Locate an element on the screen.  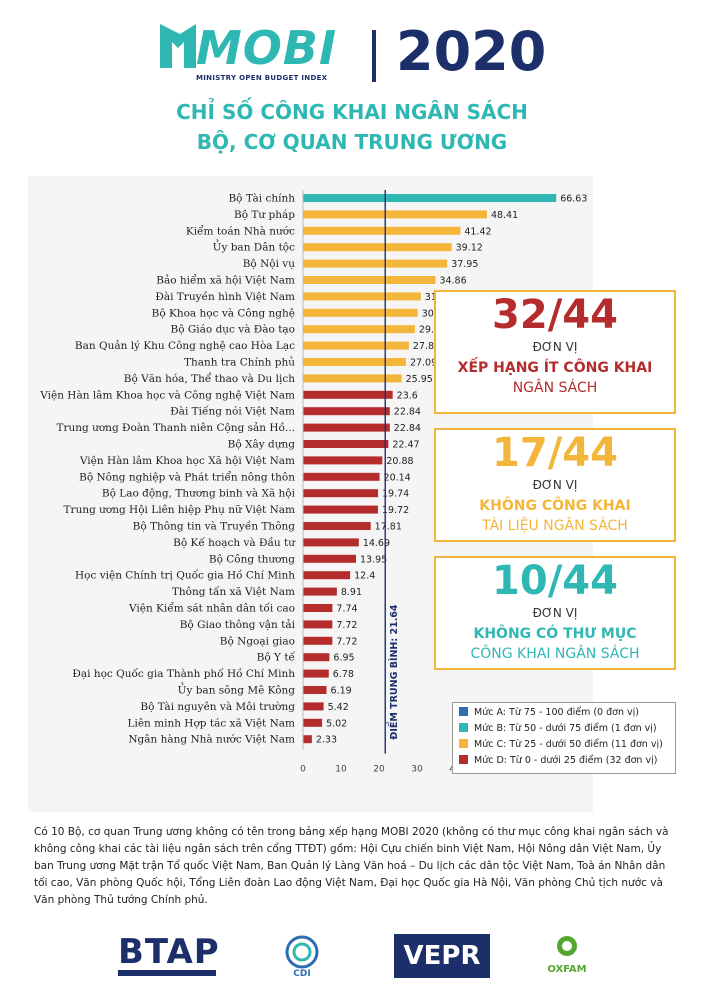
category-label: Bộ Lao động, Thương binh và Xã hội is located at coordinates (199, 494).